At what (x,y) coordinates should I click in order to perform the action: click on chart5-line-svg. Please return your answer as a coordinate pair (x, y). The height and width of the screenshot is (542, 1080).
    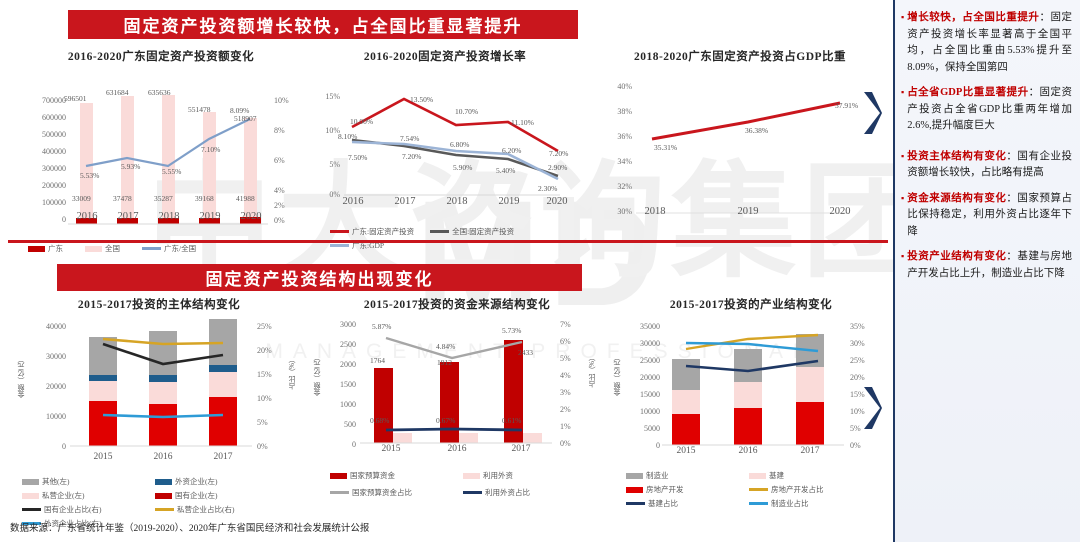
    Looking at the image, I should click on (456, 390).